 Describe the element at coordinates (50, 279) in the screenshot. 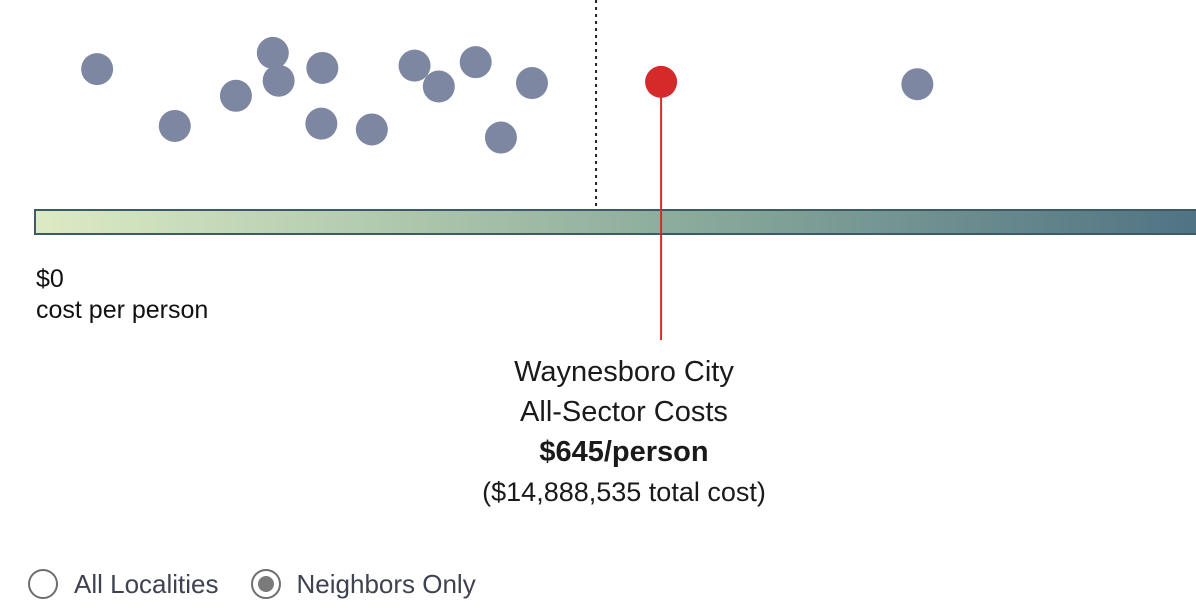

I see `axis-min-label: $0` at that location.